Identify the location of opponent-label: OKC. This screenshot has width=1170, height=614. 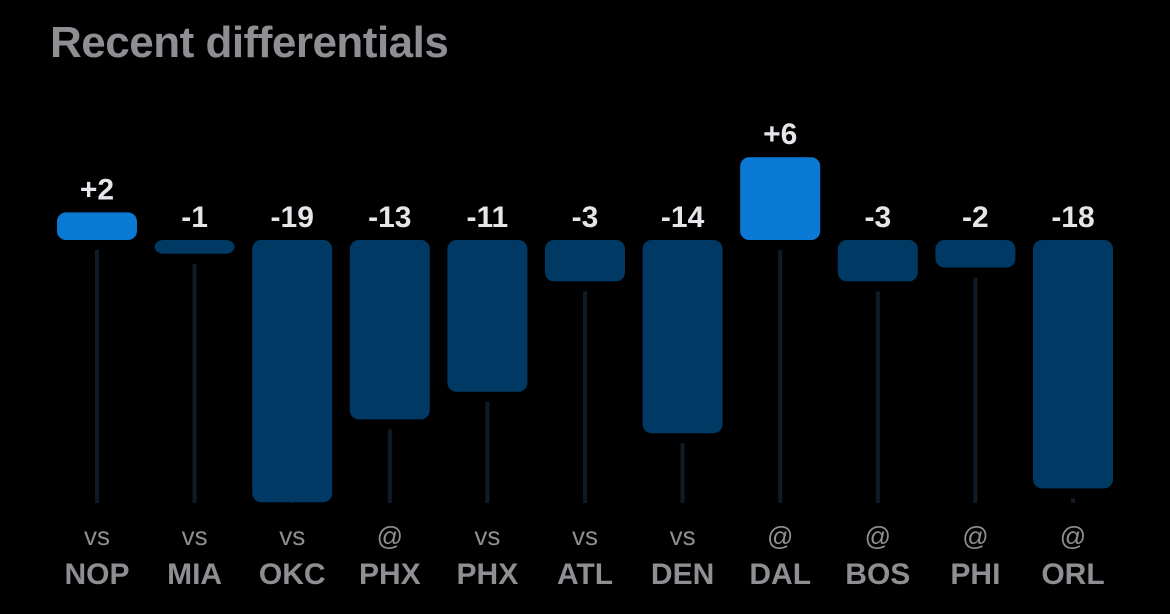
(292, 574).